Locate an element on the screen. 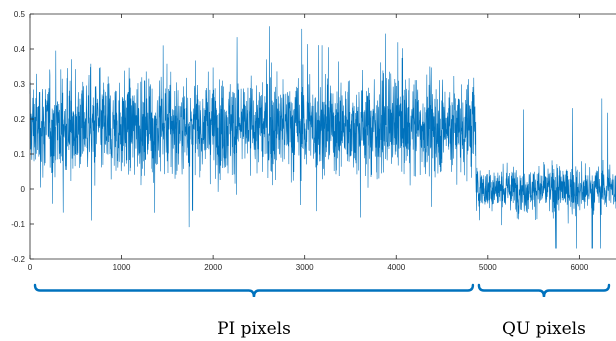 The height and width of the screenshot is (341, 616). brace-label: PI pixels is located at coordinates (254, 329).